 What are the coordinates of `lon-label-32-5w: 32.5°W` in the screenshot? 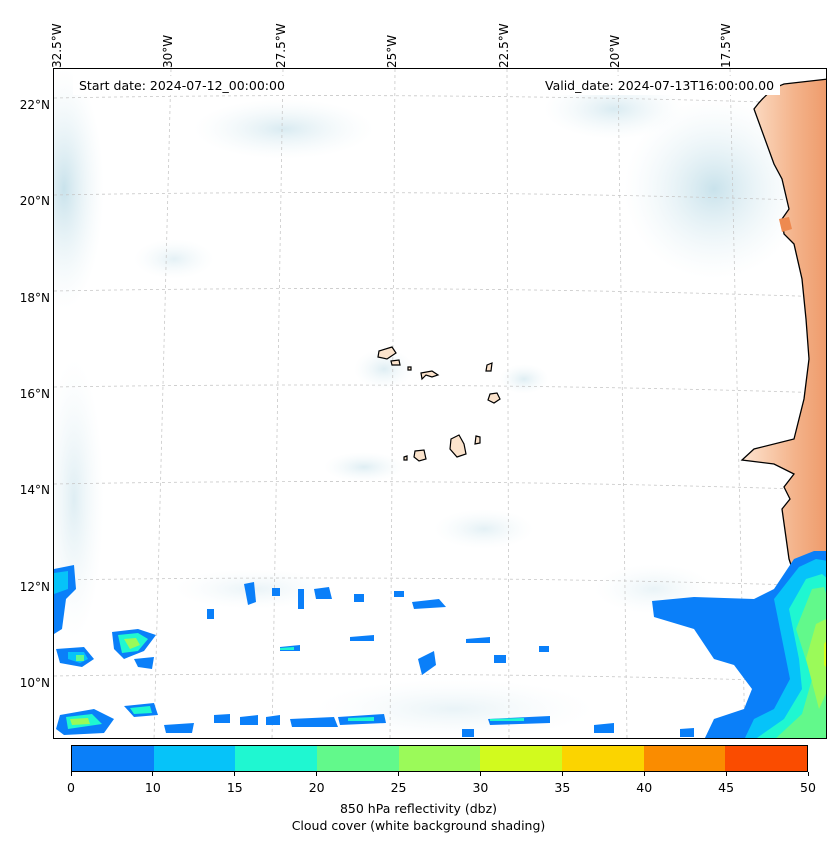 It's located at (57, 45).